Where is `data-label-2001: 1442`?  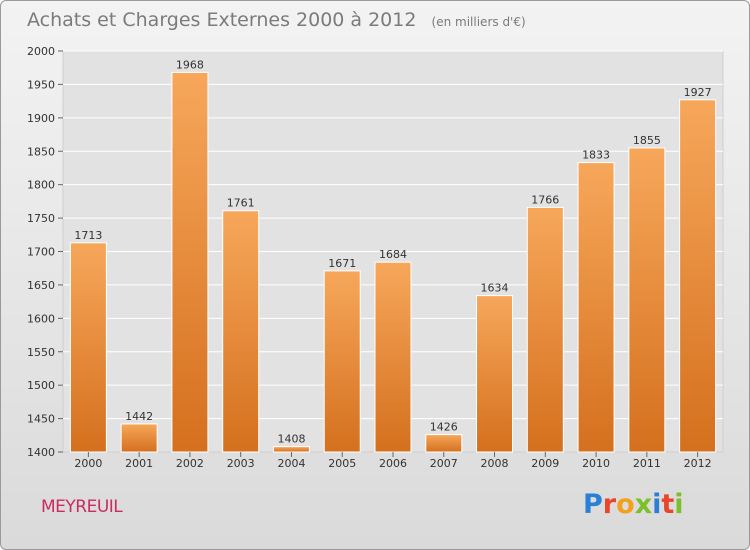
data-label-2001: 1442 is located at coordinates (139, 416).